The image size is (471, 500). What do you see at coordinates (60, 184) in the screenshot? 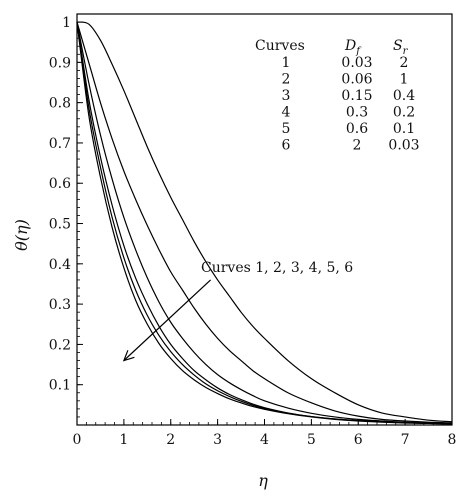
I see `y-tick-label: 0.6` at bounding box center [60, 184].